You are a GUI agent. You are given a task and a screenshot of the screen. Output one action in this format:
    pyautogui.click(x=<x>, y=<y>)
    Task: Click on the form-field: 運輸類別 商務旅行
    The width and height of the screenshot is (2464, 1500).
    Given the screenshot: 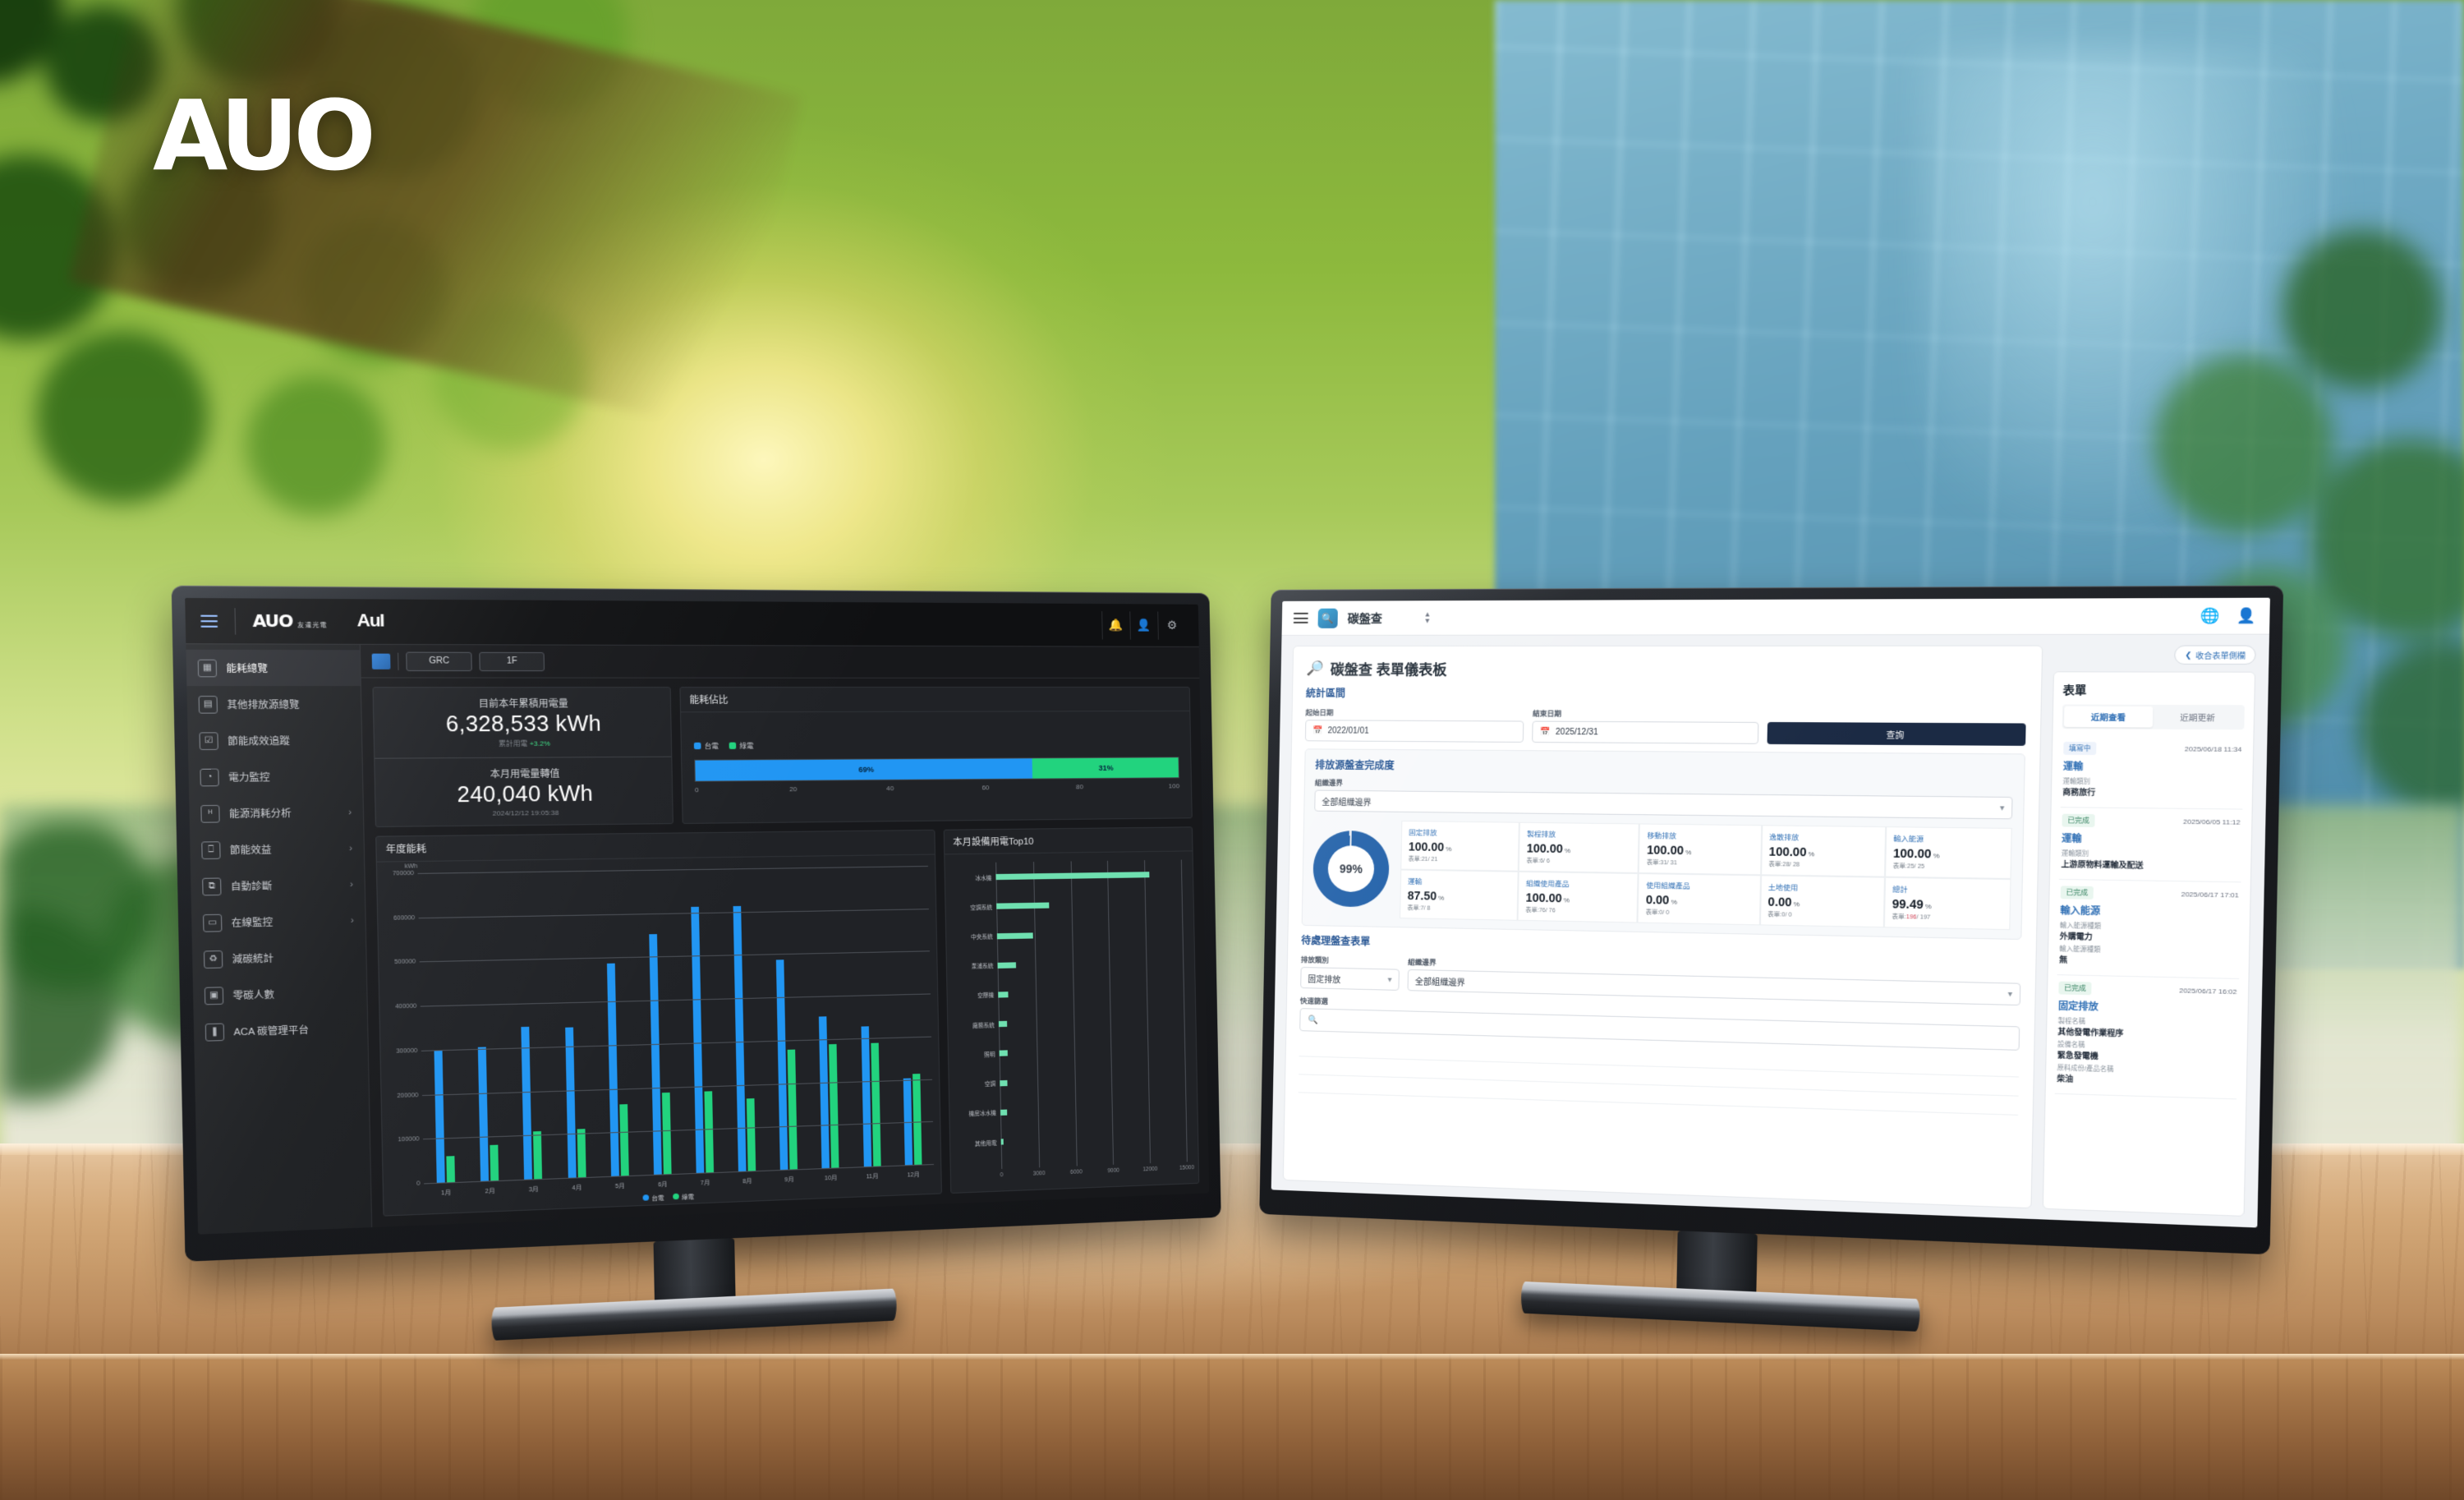 What is the action you would take?
    pyautogui.click(x=2151, y=788)
    